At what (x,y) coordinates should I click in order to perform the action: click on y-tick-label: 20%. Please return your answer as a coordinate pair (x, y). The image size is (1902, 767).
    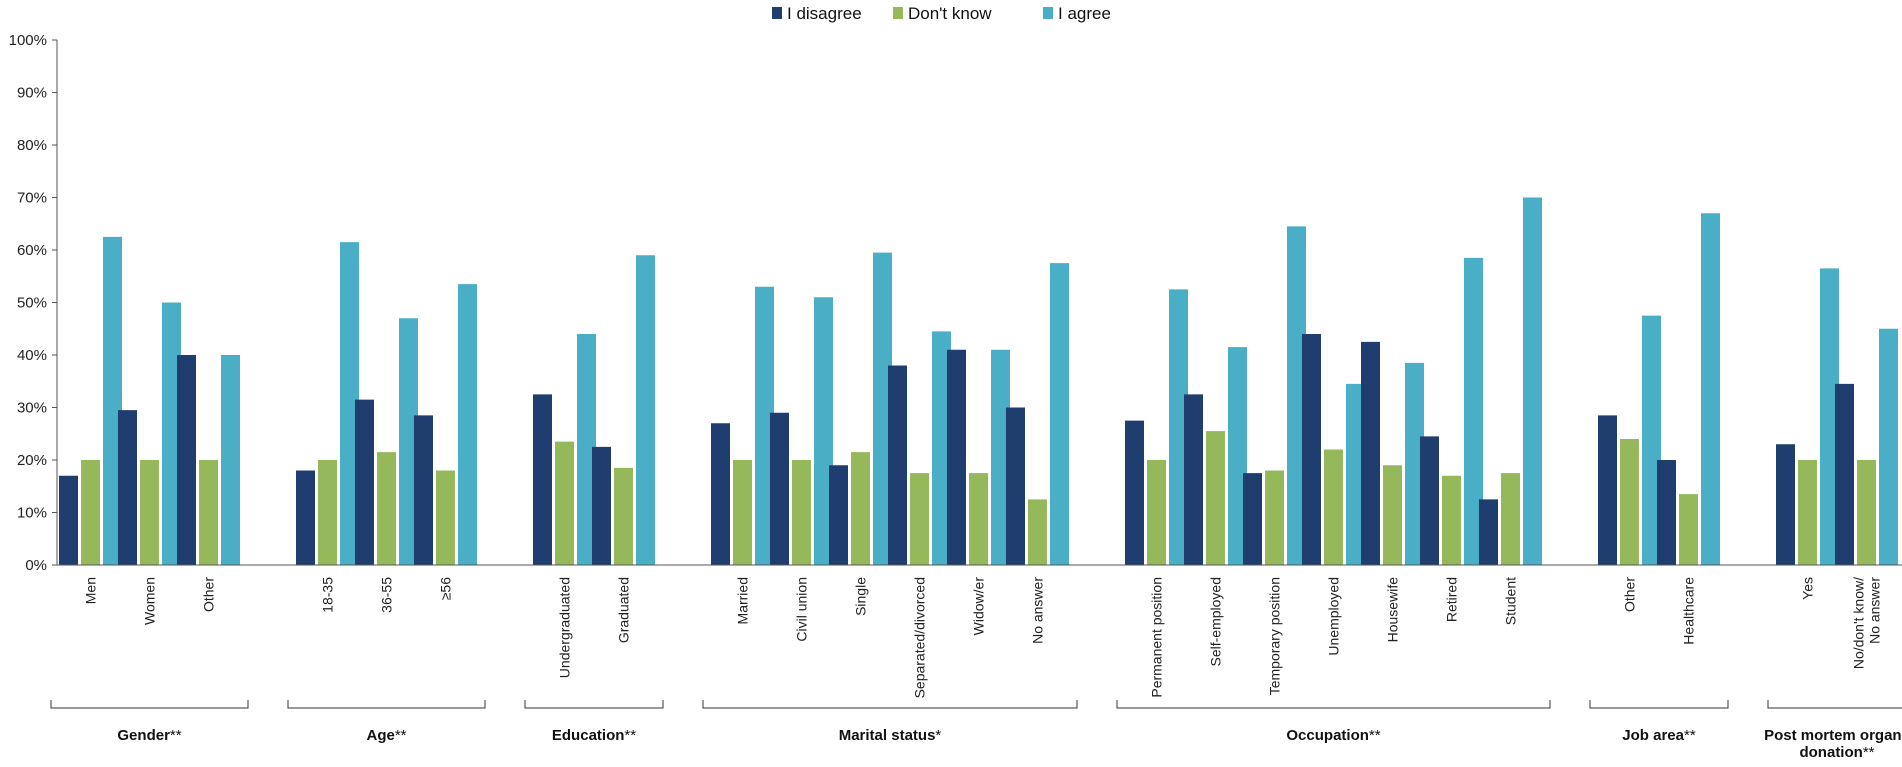
    Looking at the image, I should click on (32, 460).